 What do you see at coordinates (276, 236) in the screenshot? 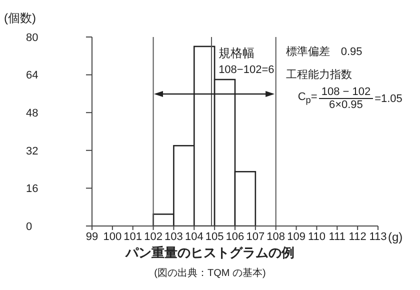
I see `x-tick-label: 108` at bounding box center [276, 236].